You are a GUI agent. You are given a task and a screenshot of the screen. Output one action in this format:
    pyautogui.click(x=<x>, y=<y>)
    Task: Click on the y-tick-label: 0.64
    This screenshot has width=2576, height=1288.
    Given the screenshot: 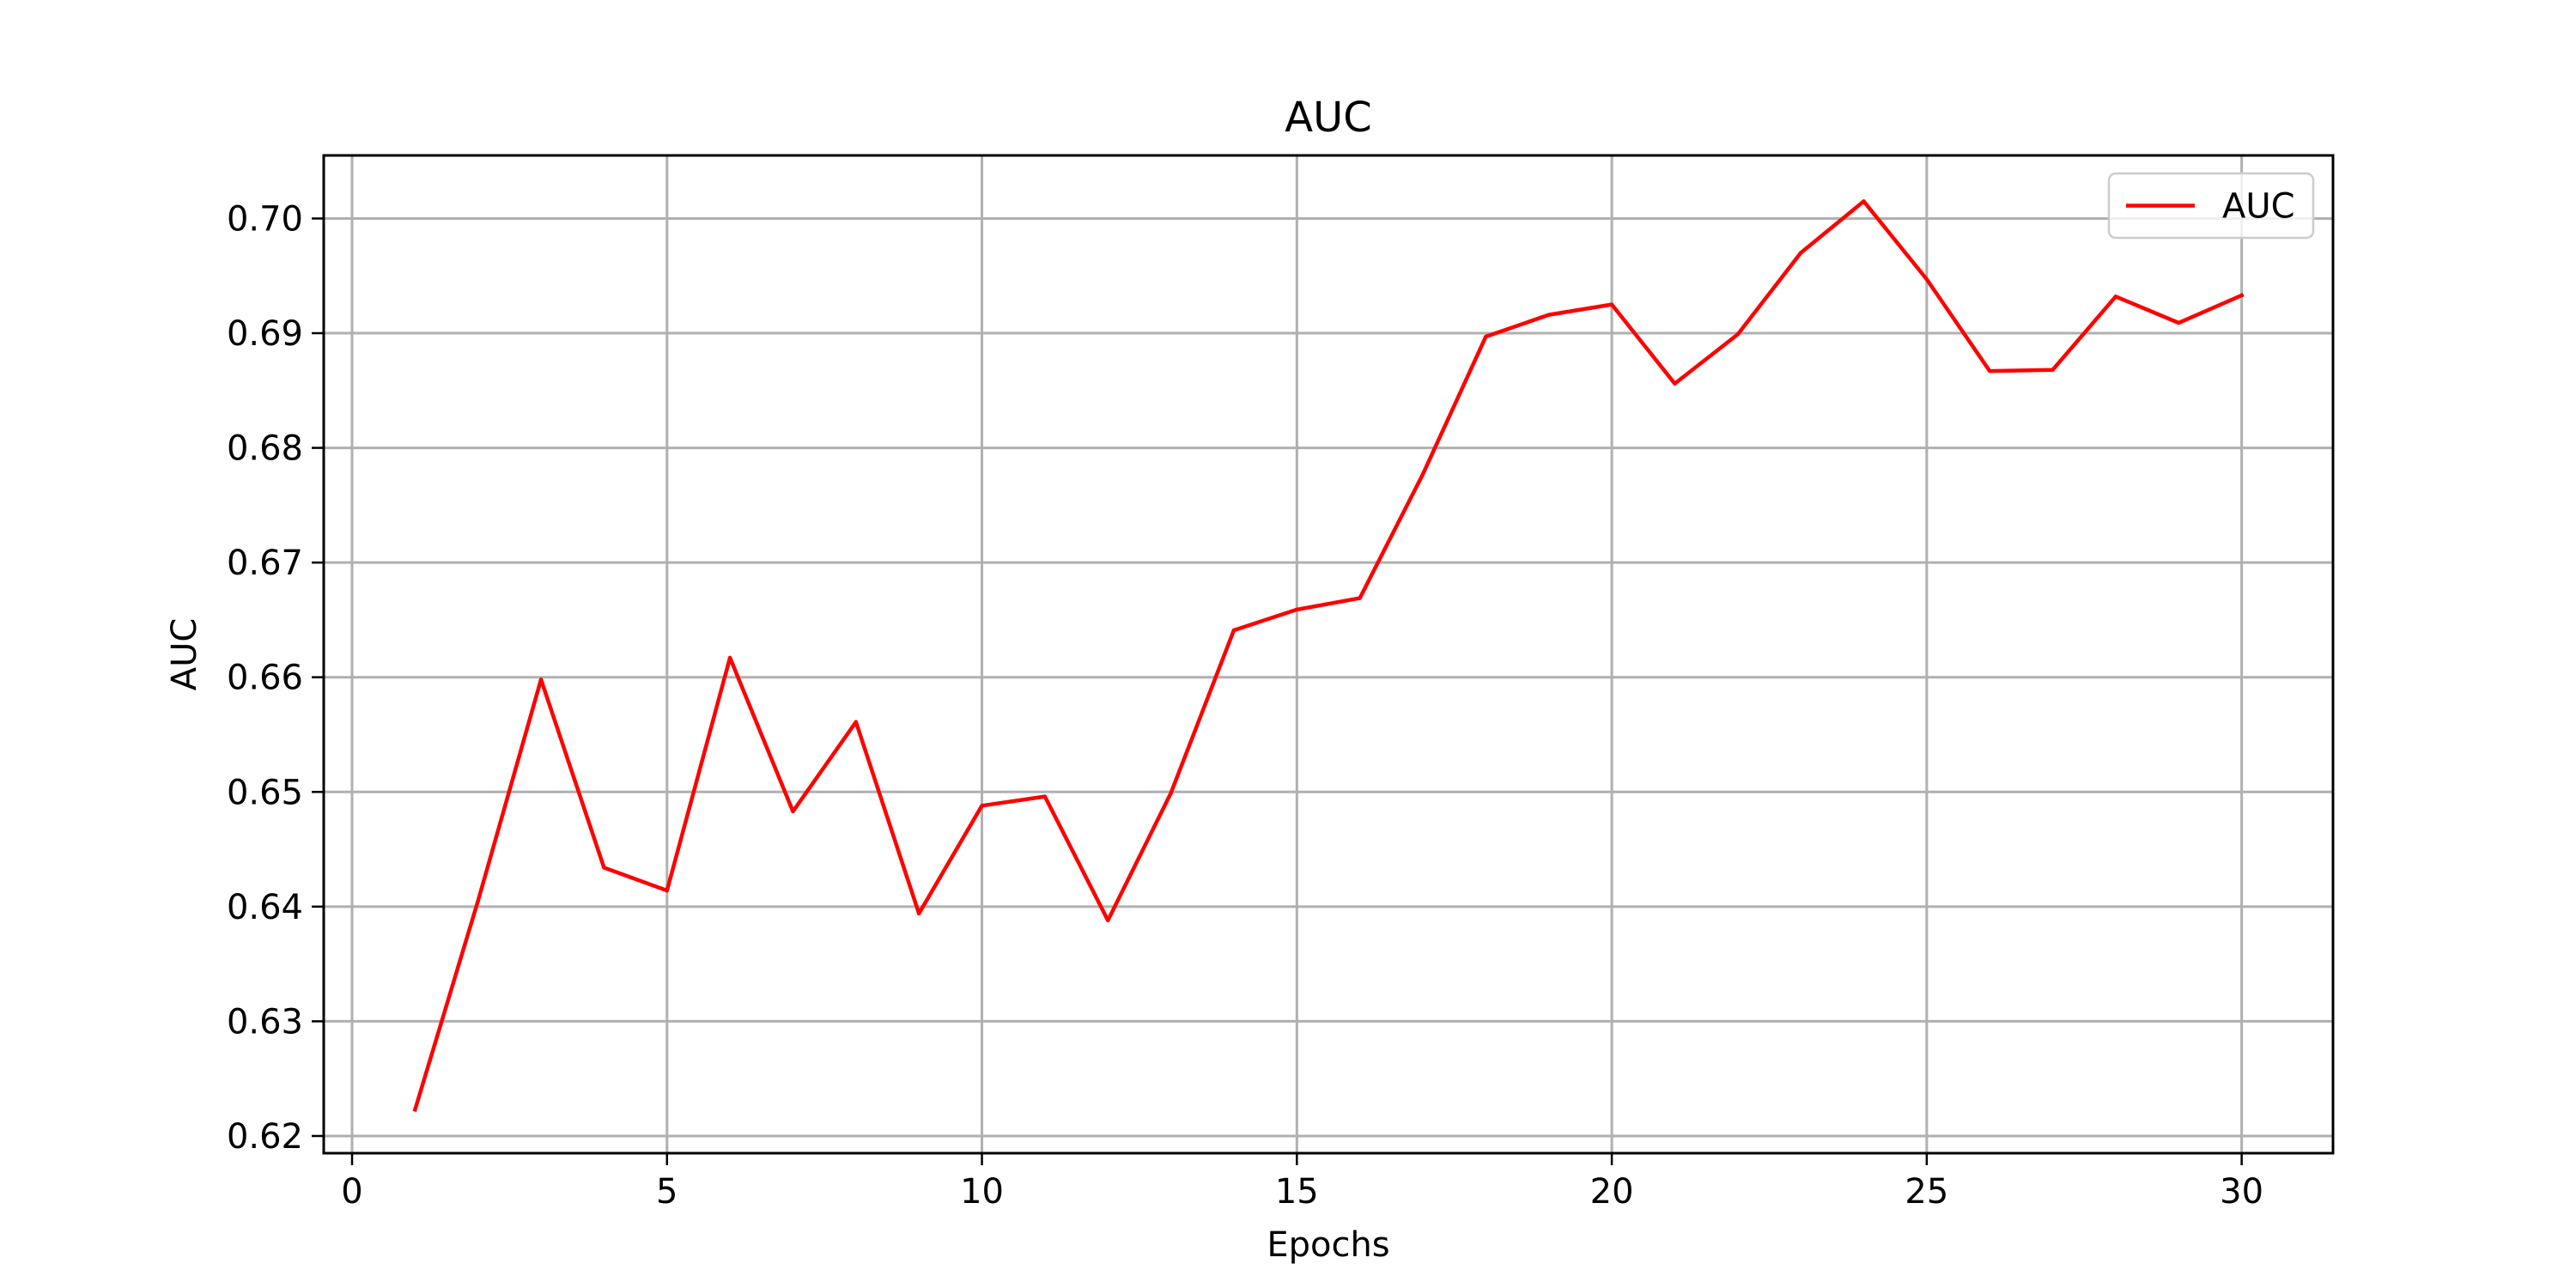 What is the action you would take?
    pyautogui.click(x=265, y=907)
    